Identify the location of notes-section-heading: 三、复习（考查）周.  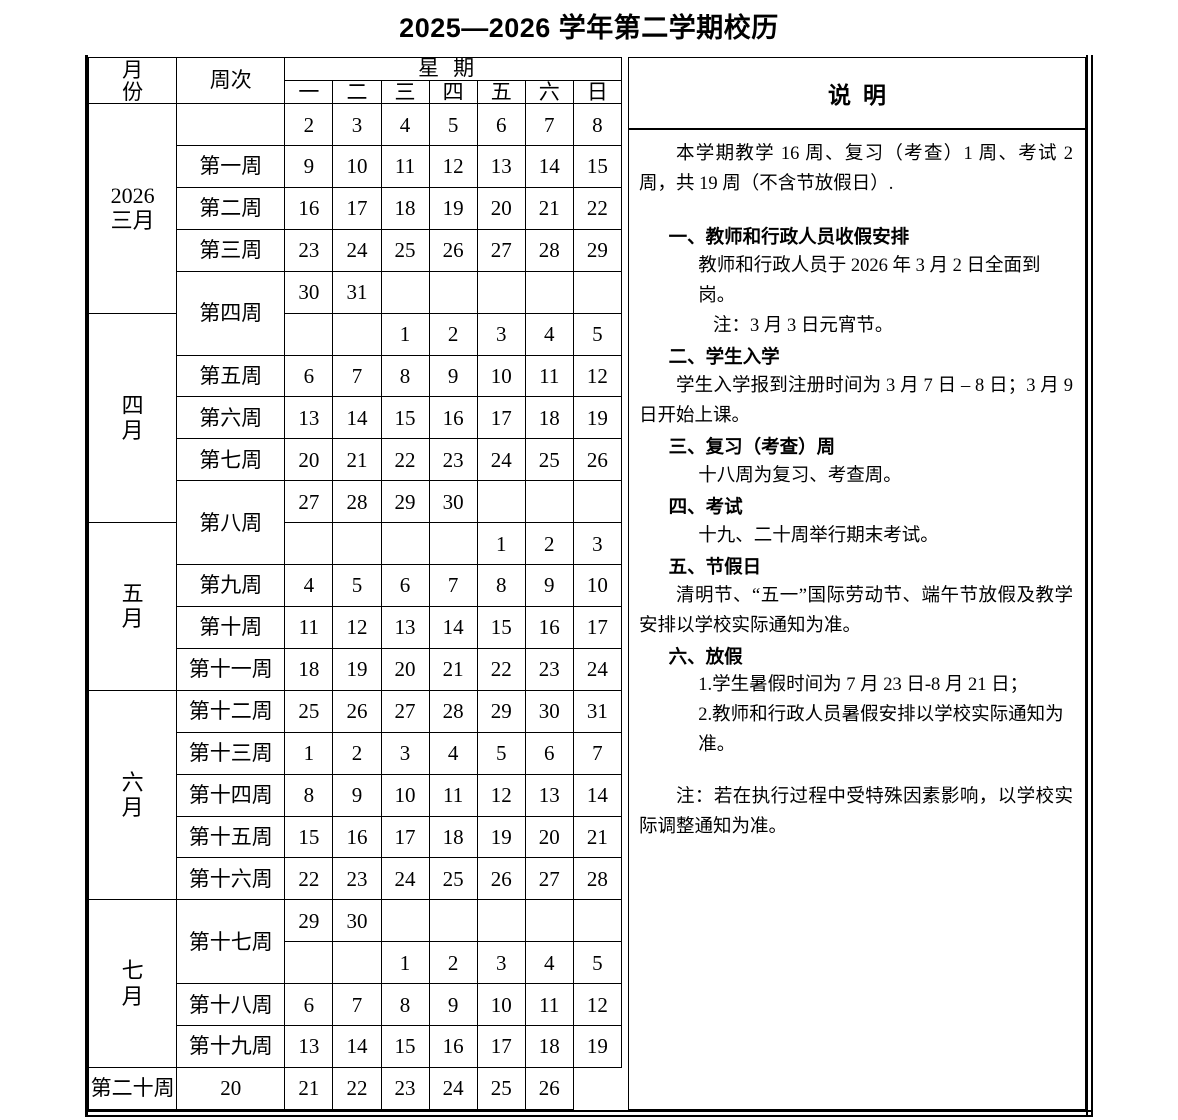
(752, 446).